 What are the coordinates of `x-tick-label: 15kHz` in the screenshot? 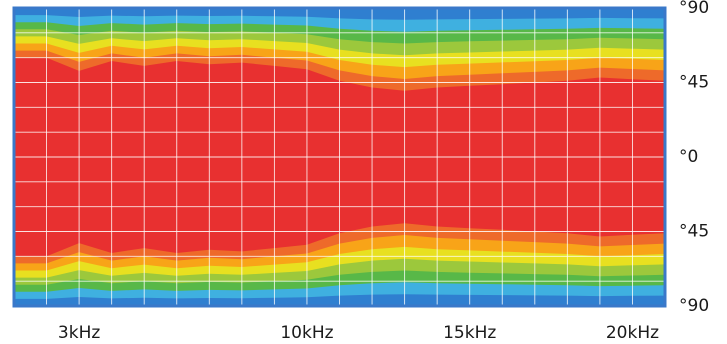 It's located at (469, 333).